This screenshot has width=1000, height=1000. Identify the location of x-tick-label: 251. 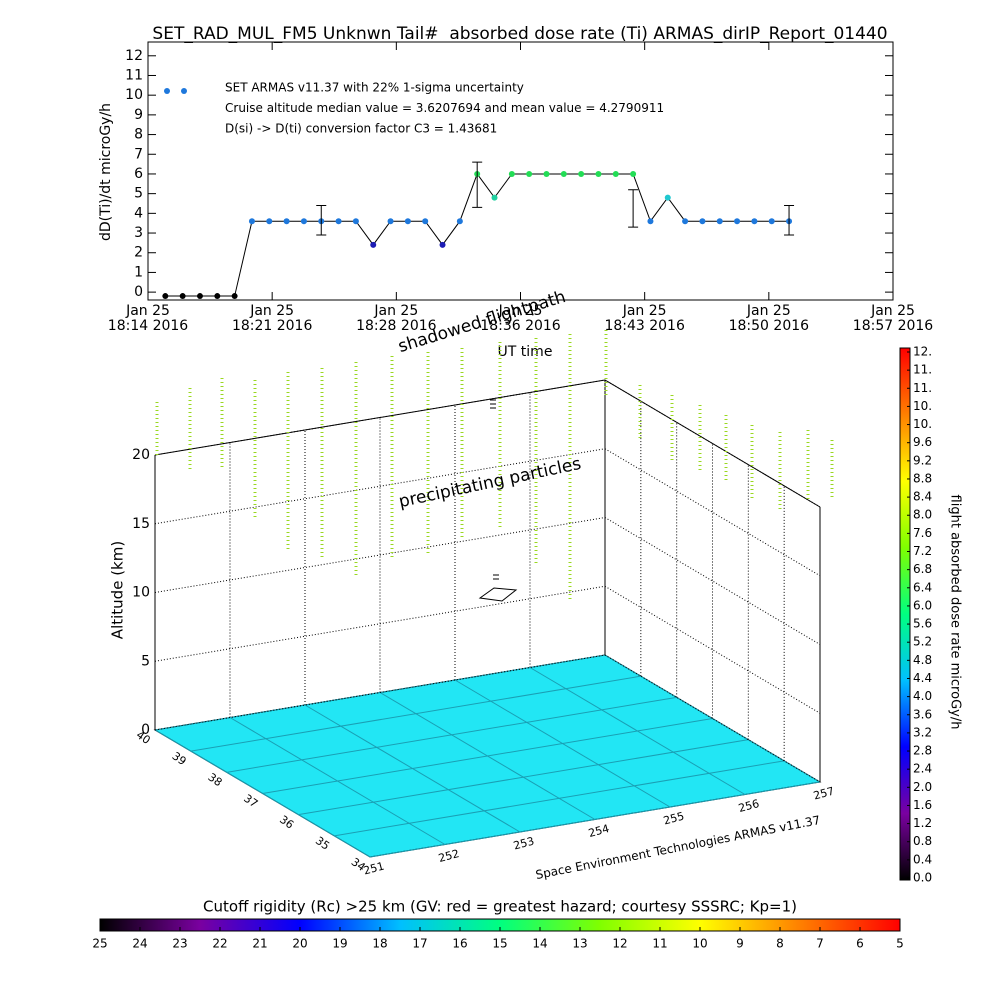
(374, 869).